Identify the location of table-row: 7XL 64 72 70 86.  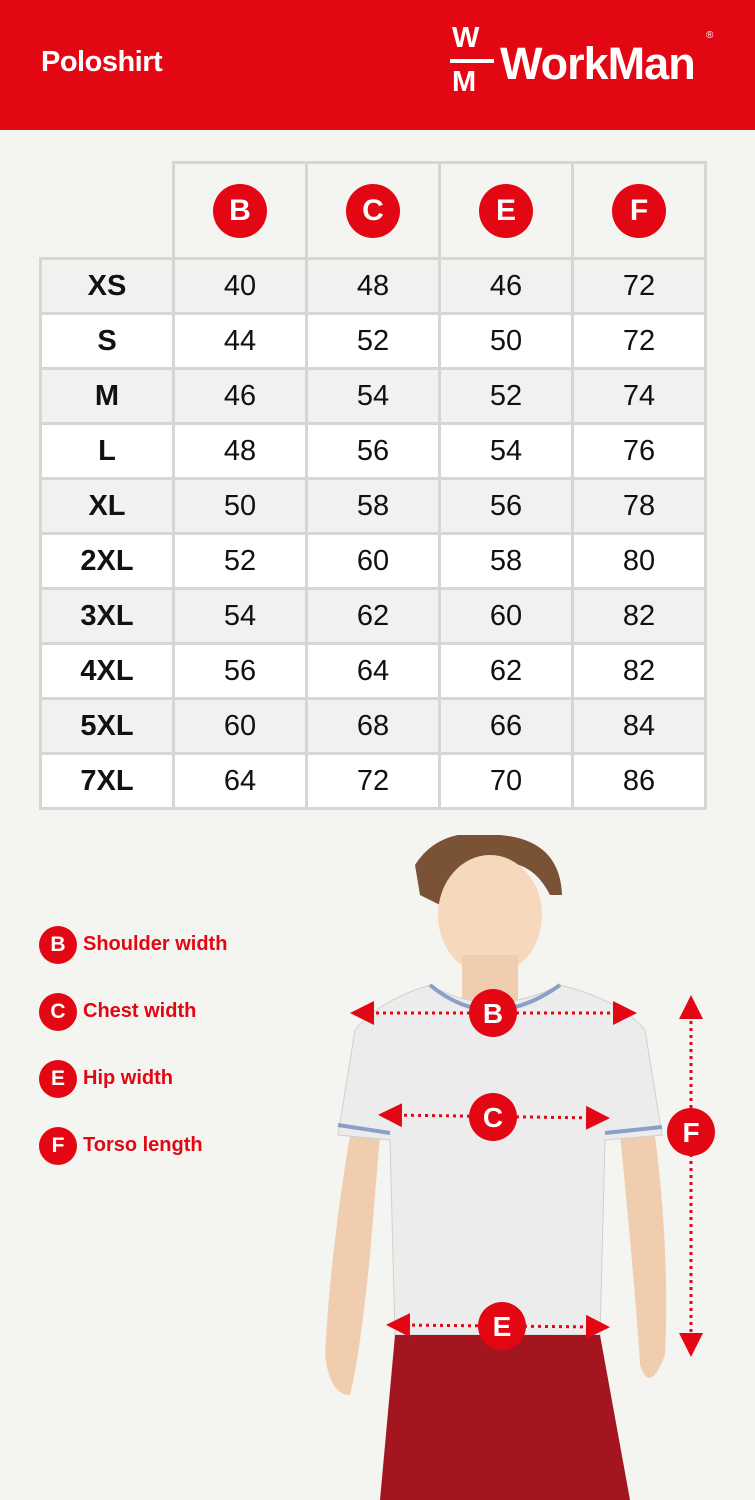
(373, 781).